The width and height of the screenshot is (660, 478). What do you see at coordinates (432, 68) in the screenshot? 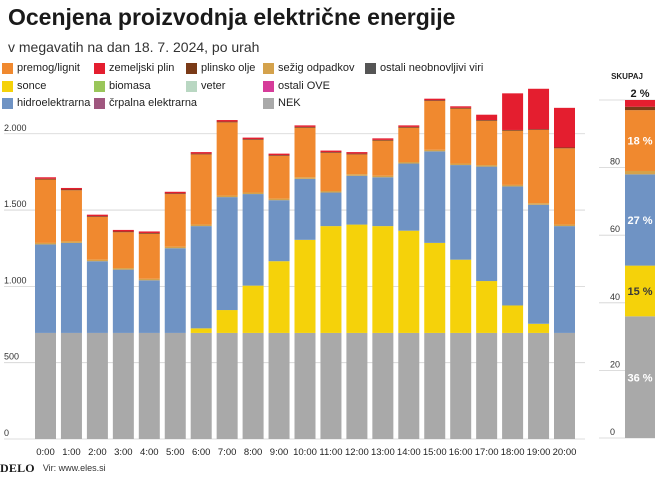
I see `legend-label-other-nonrenew: ostali neobnovljivi viri` at bounding box center [432, 68].